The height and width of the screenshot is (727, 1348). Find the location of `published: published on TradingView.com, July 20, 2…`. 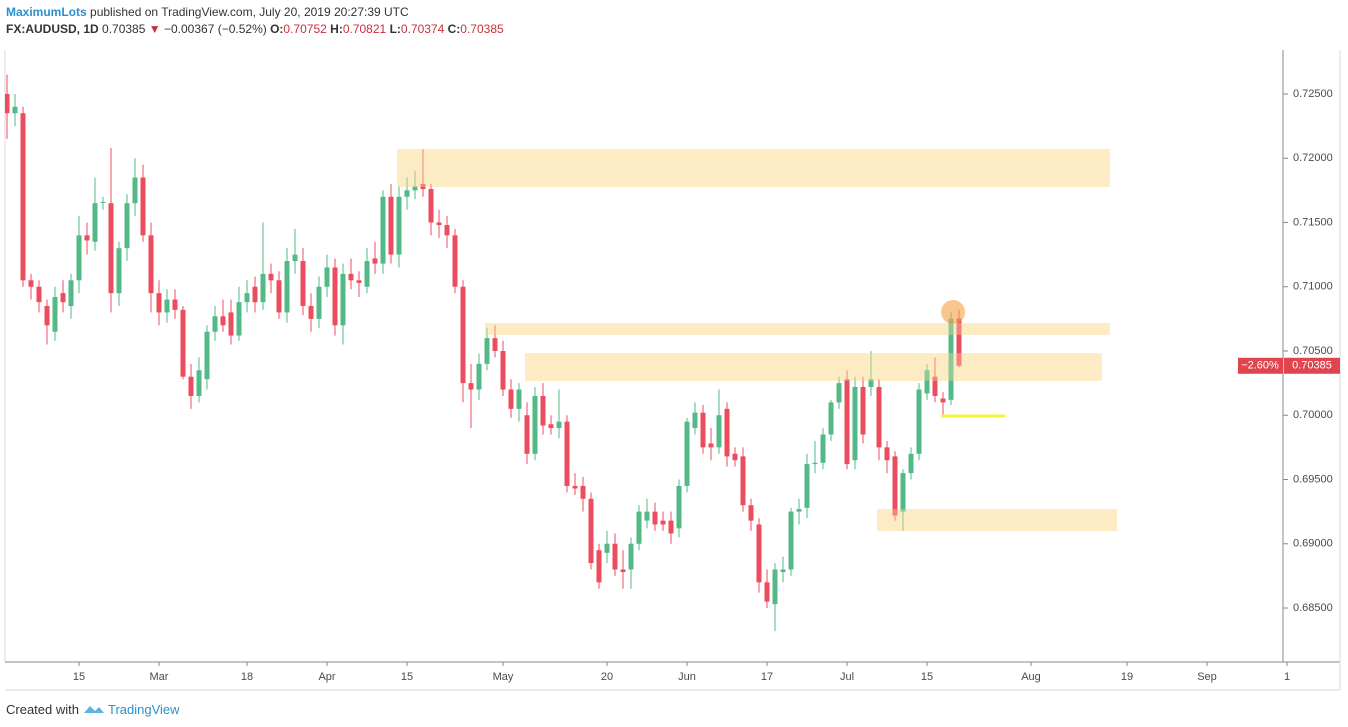

published: published on TradingView.com, July 20, 2… is located at coordinates (249, 12).